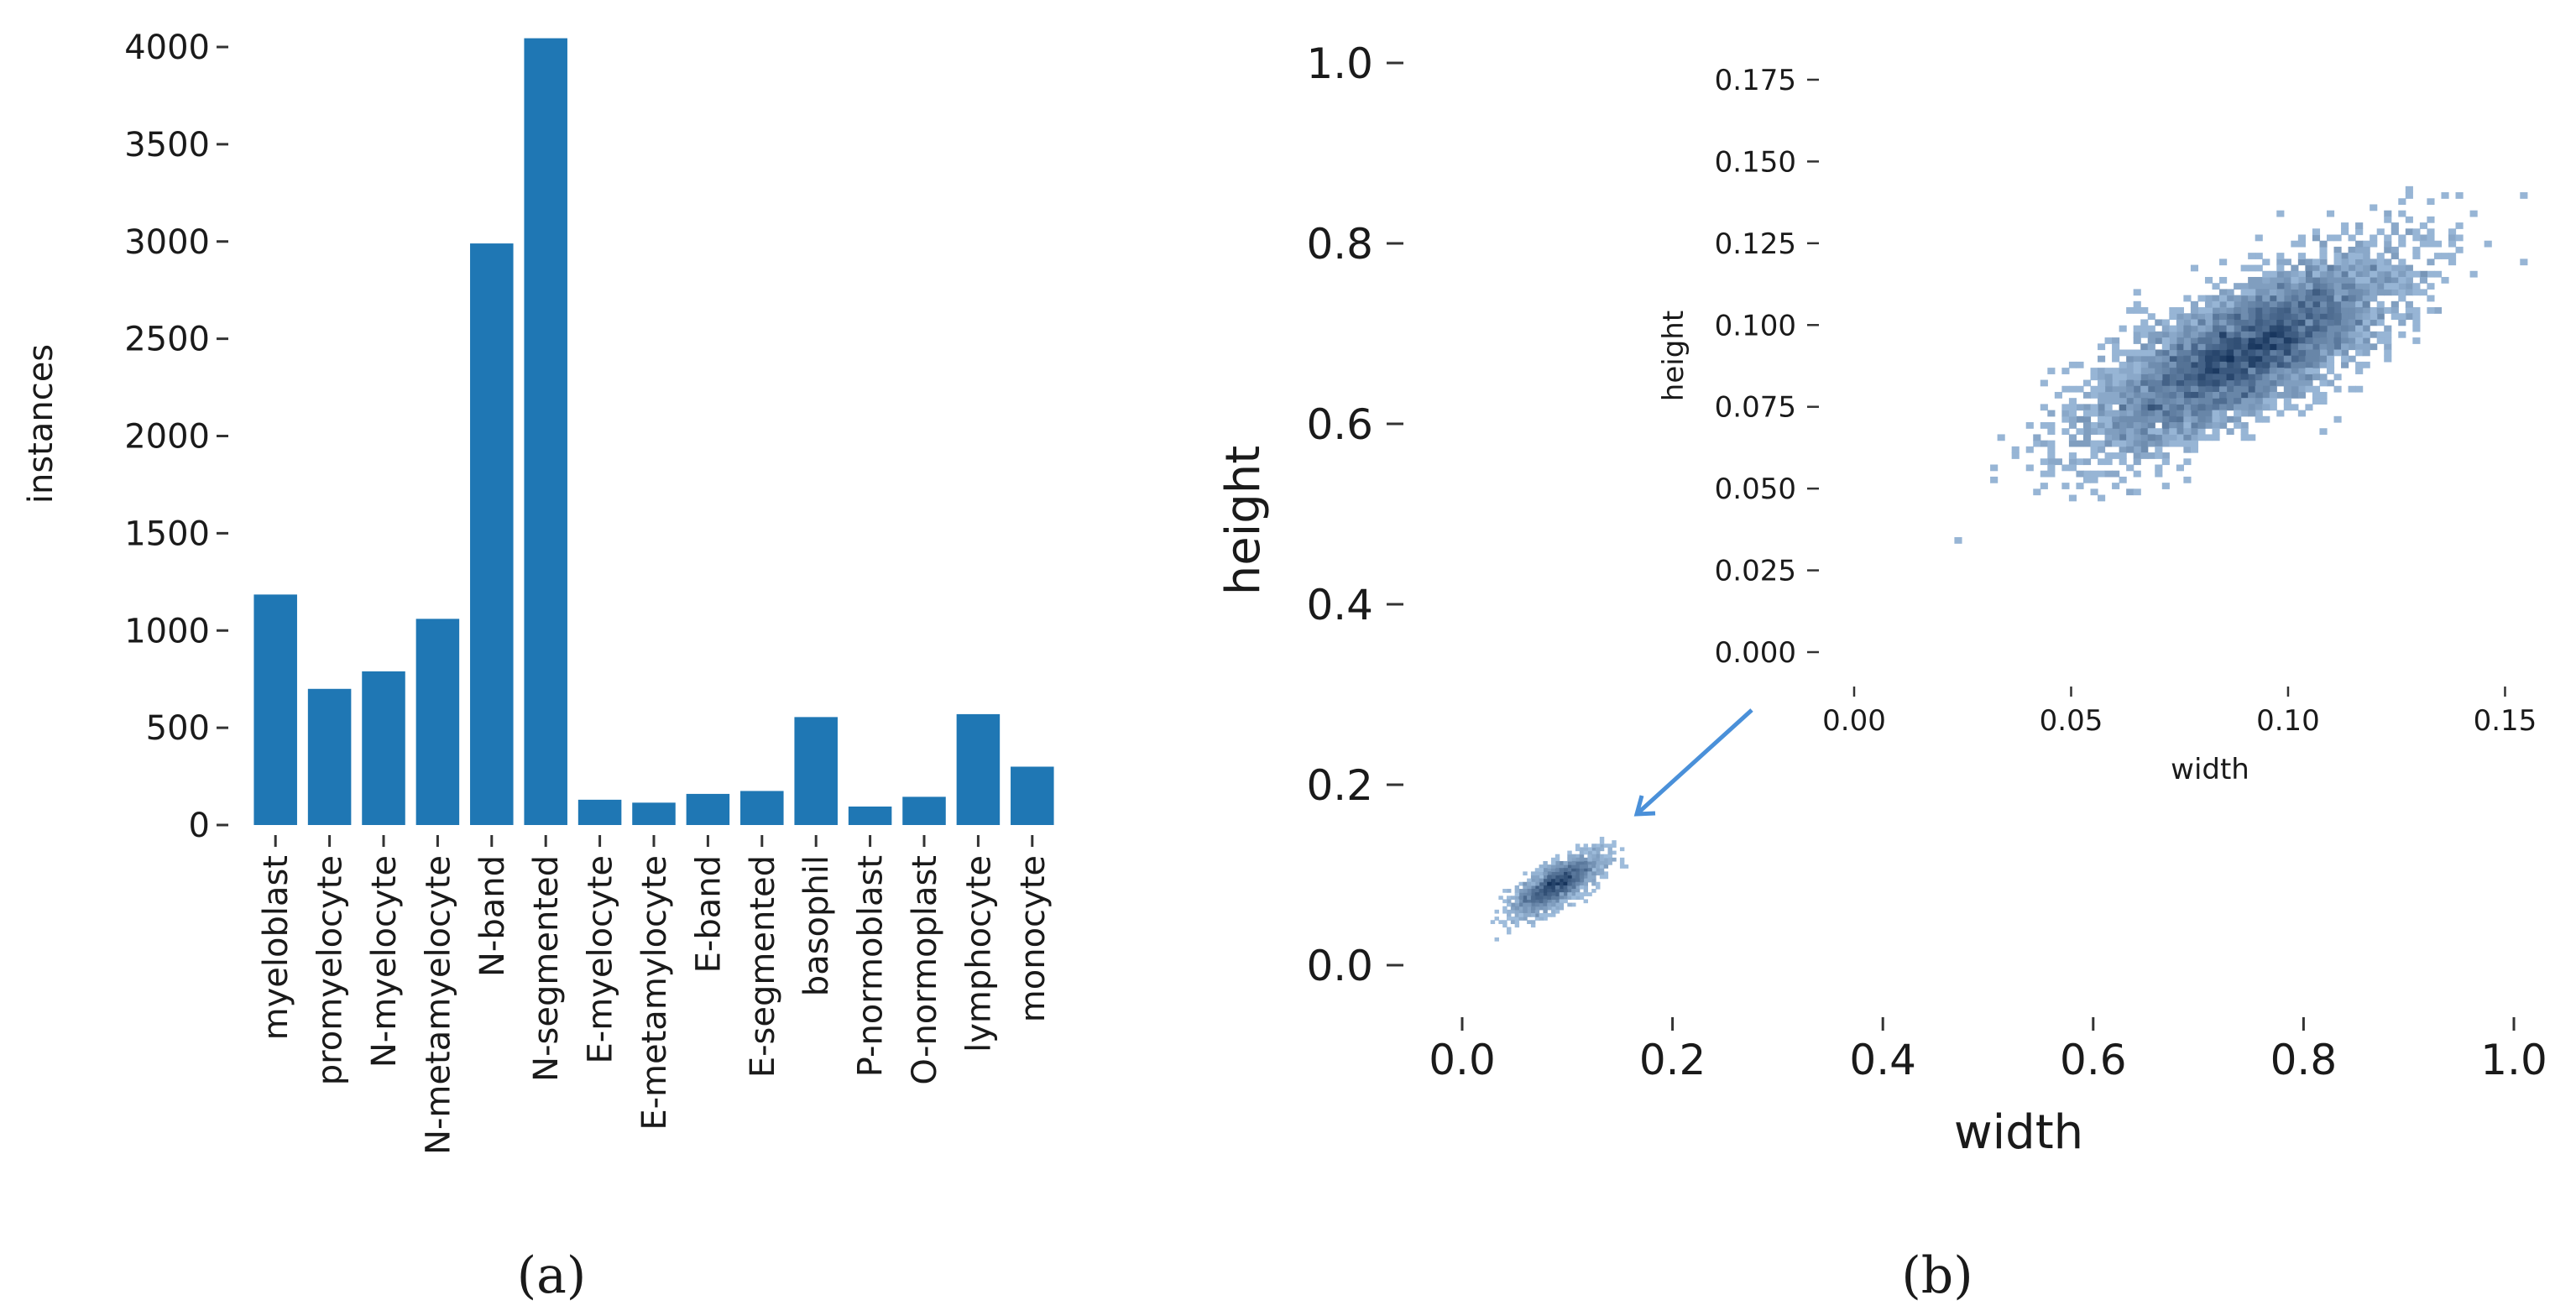 Image resolution: width=2576 pixels, height=1316 pixels. I want to click on bar-E-band, so click(708, 809).